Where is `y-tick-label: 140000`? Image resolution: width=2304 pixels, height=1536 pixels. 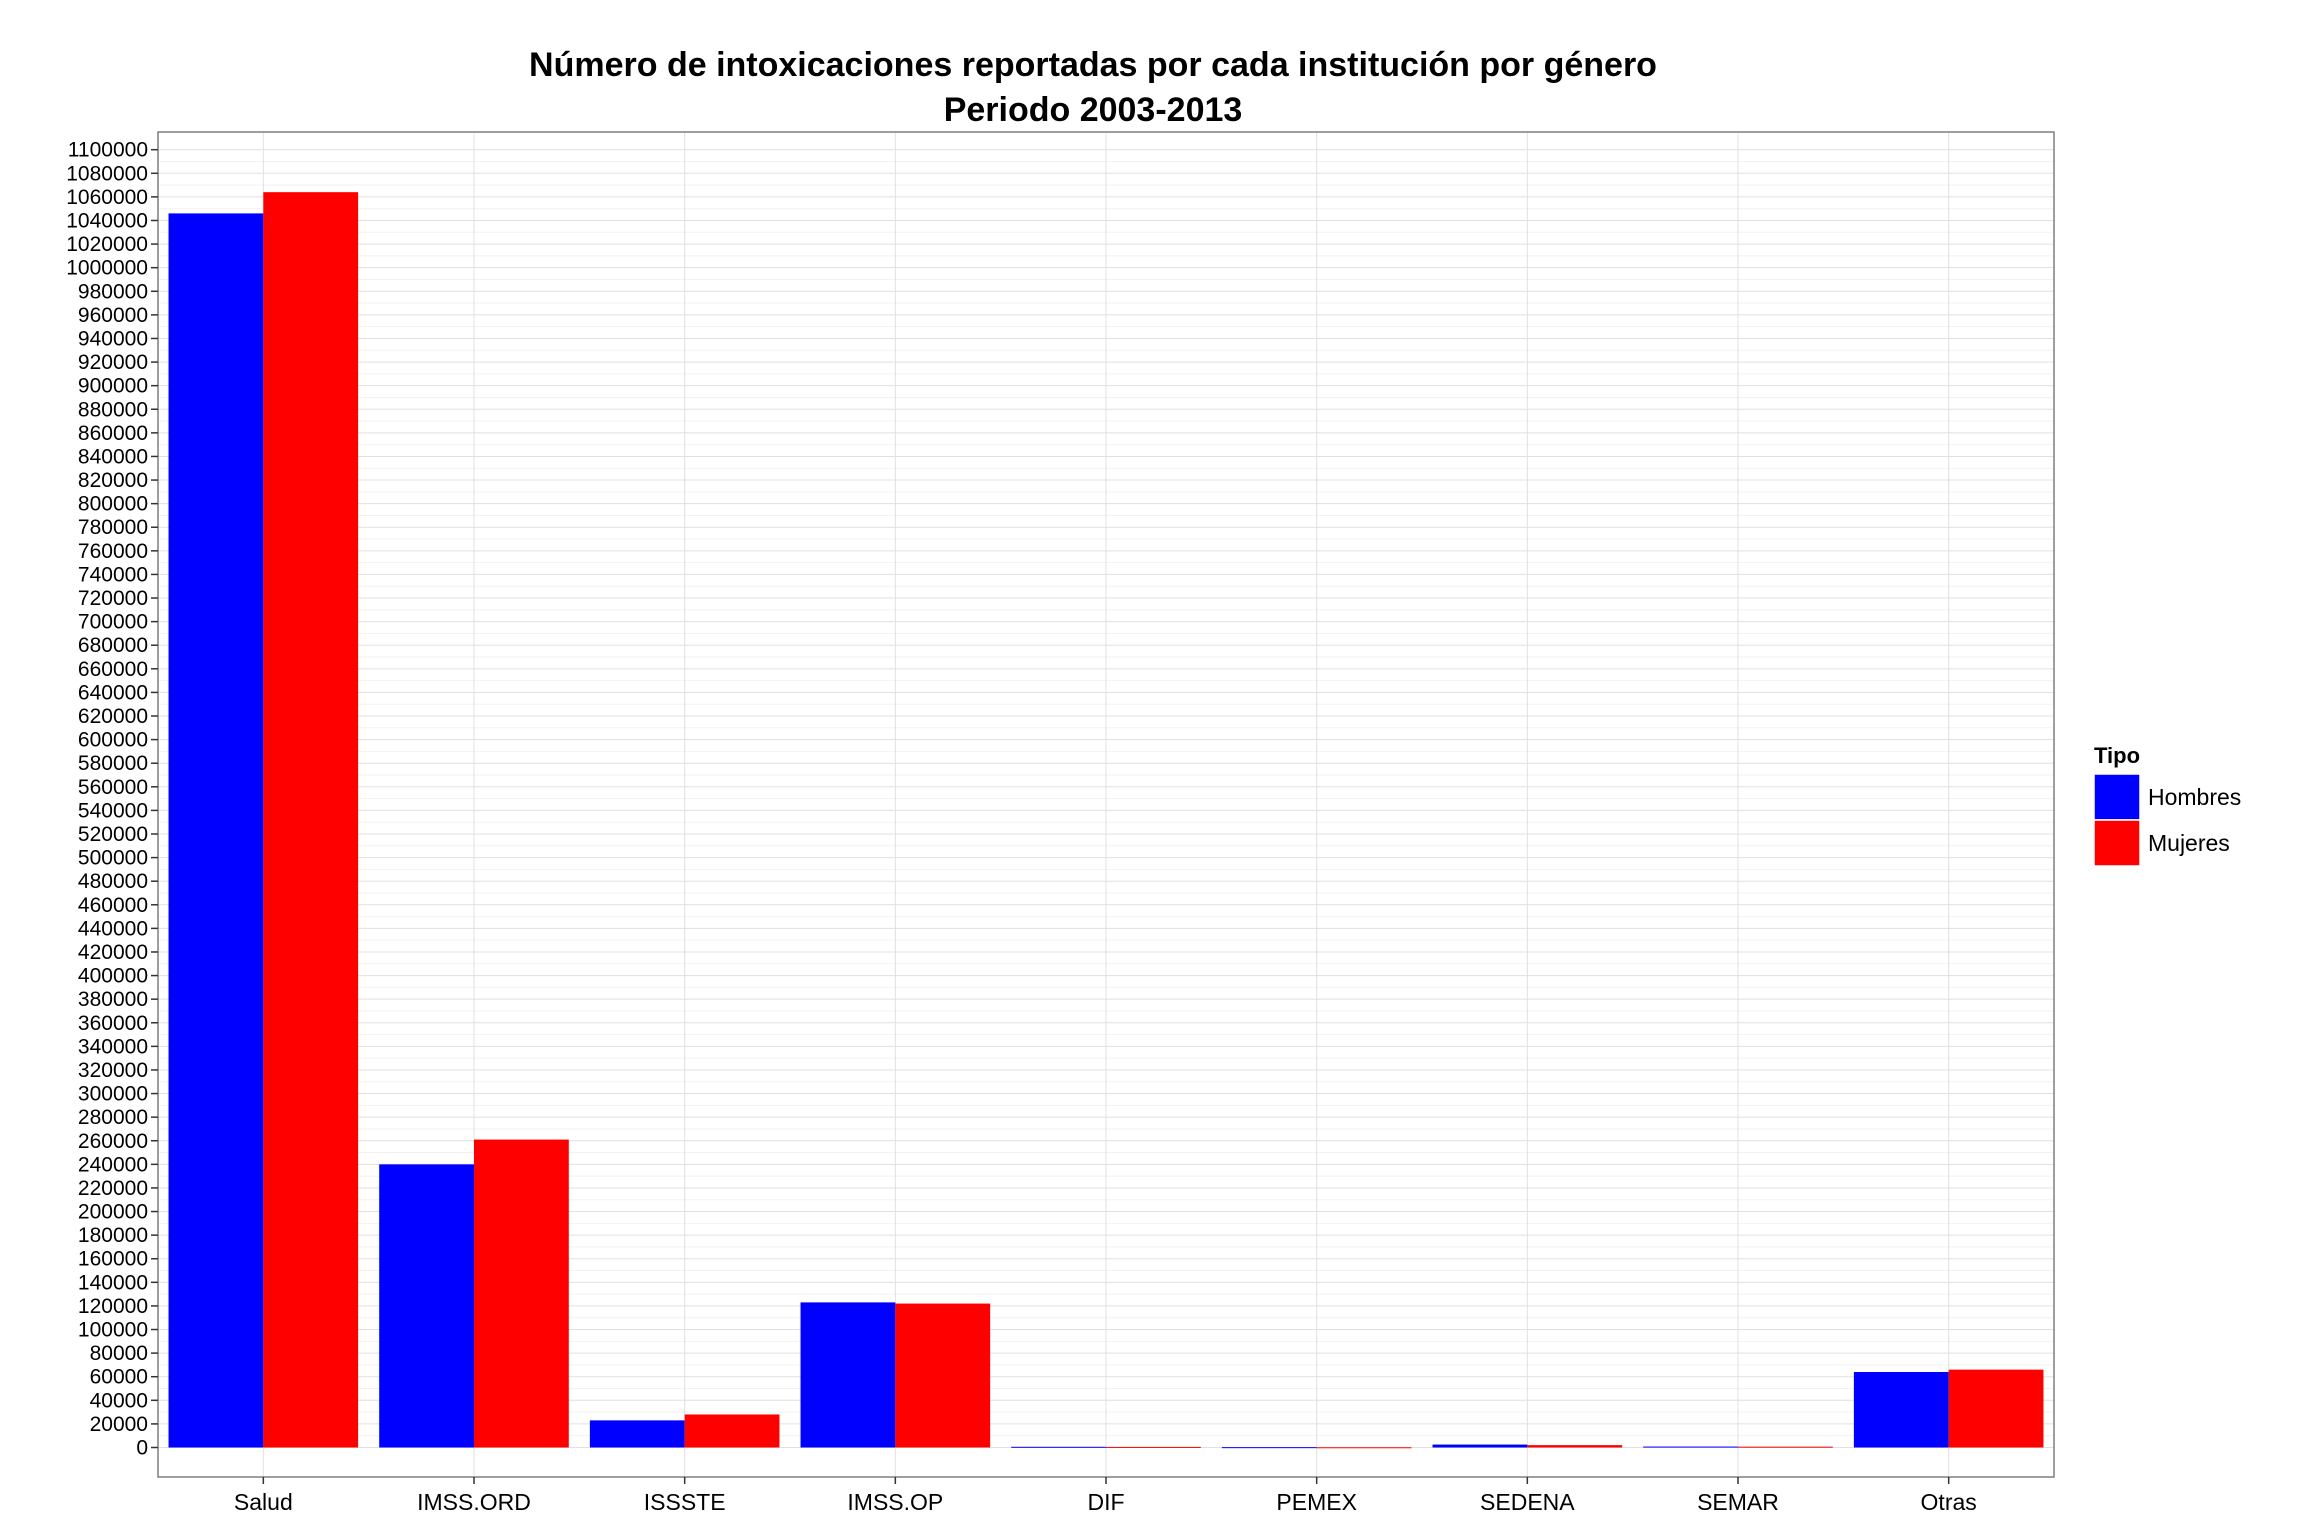
y-tick-label: 140000 is located at coordinates (113, 1282).